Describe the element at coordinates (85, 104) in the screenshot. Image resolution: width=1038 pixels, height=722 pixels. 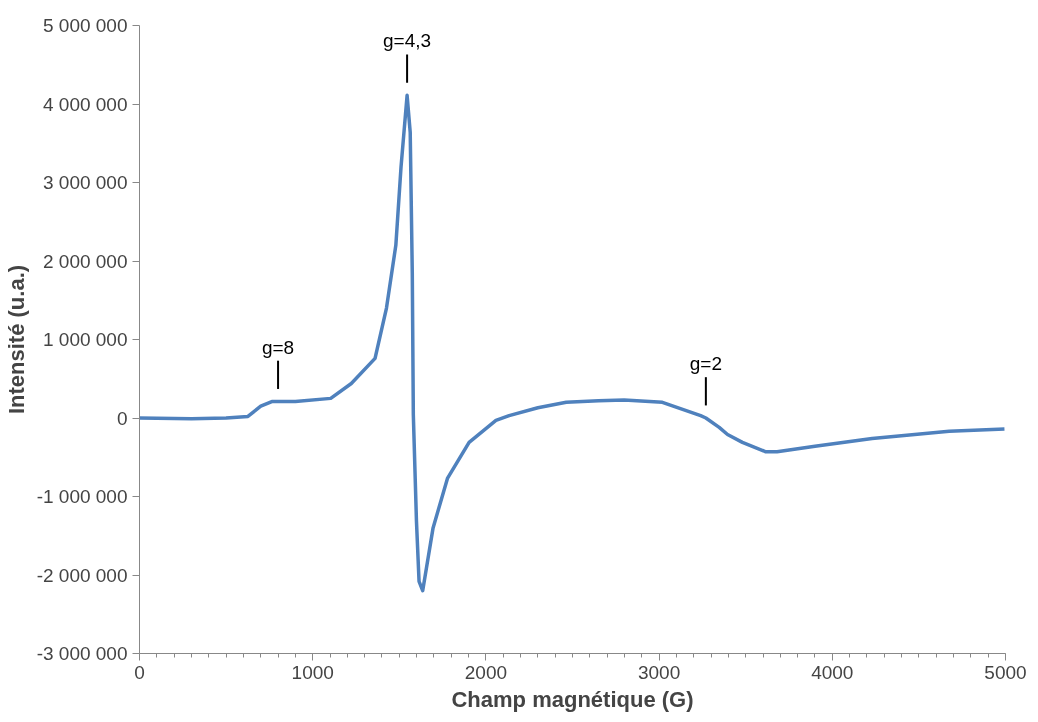
I see `y-tick-label: 4 000 000` at that location.